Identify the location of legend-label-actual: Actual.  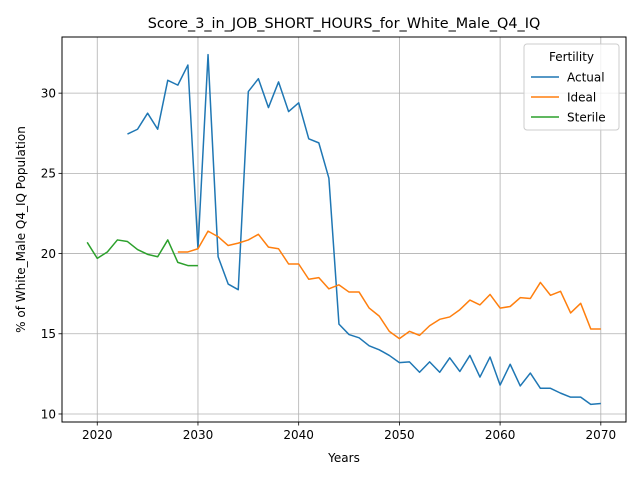
(586, 77).